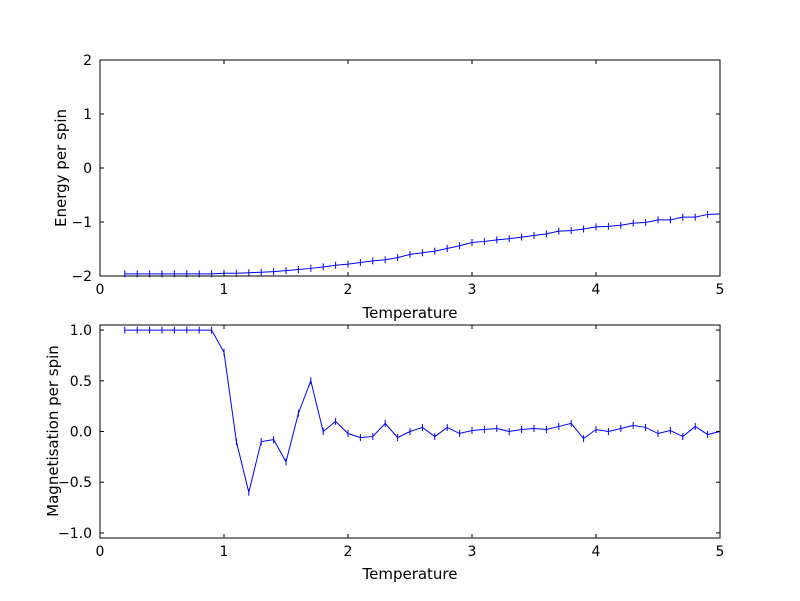 The image size is (800, 601). What do you see at coordinates (53, 431) in the screenshot?
I see `y-axis-label-magnetisation: Magnetisation per spin` at bounding box center [53, 431].